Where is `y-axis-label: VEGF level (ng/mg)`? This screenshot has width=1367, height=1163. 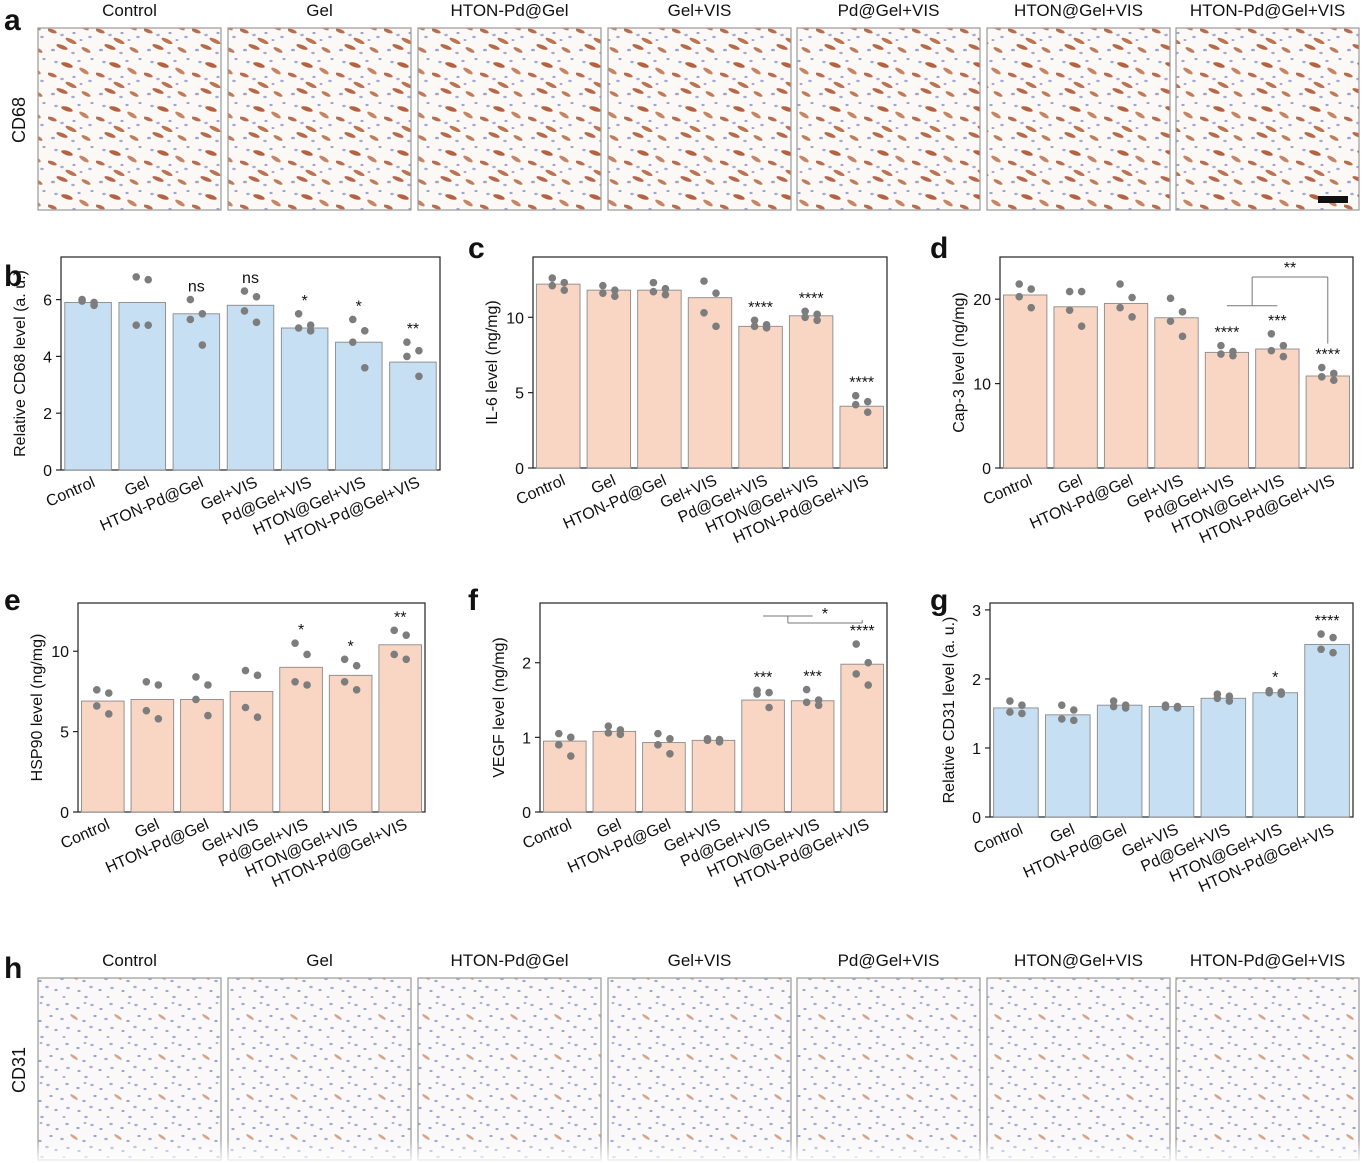 y-axis-label: VEGF level (ng/mg) is located at coordinates (499, 707).